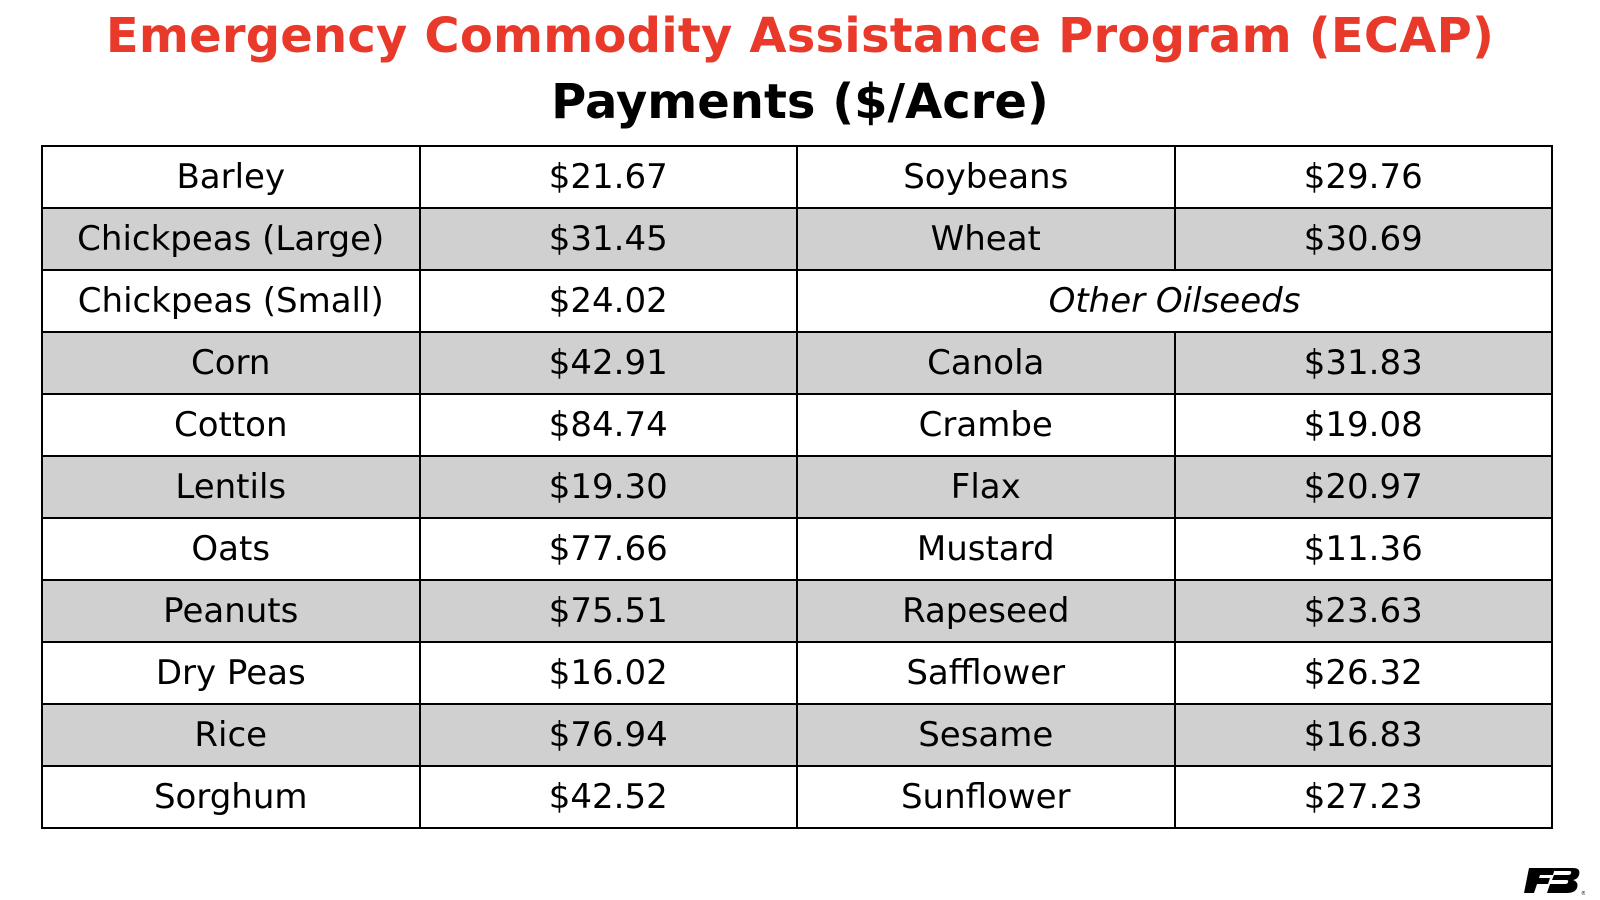  What do you see at coordinates (231, 363) in the screenshot?
I see `crop-name-cell: Corn` at bounding box center [231, 363].